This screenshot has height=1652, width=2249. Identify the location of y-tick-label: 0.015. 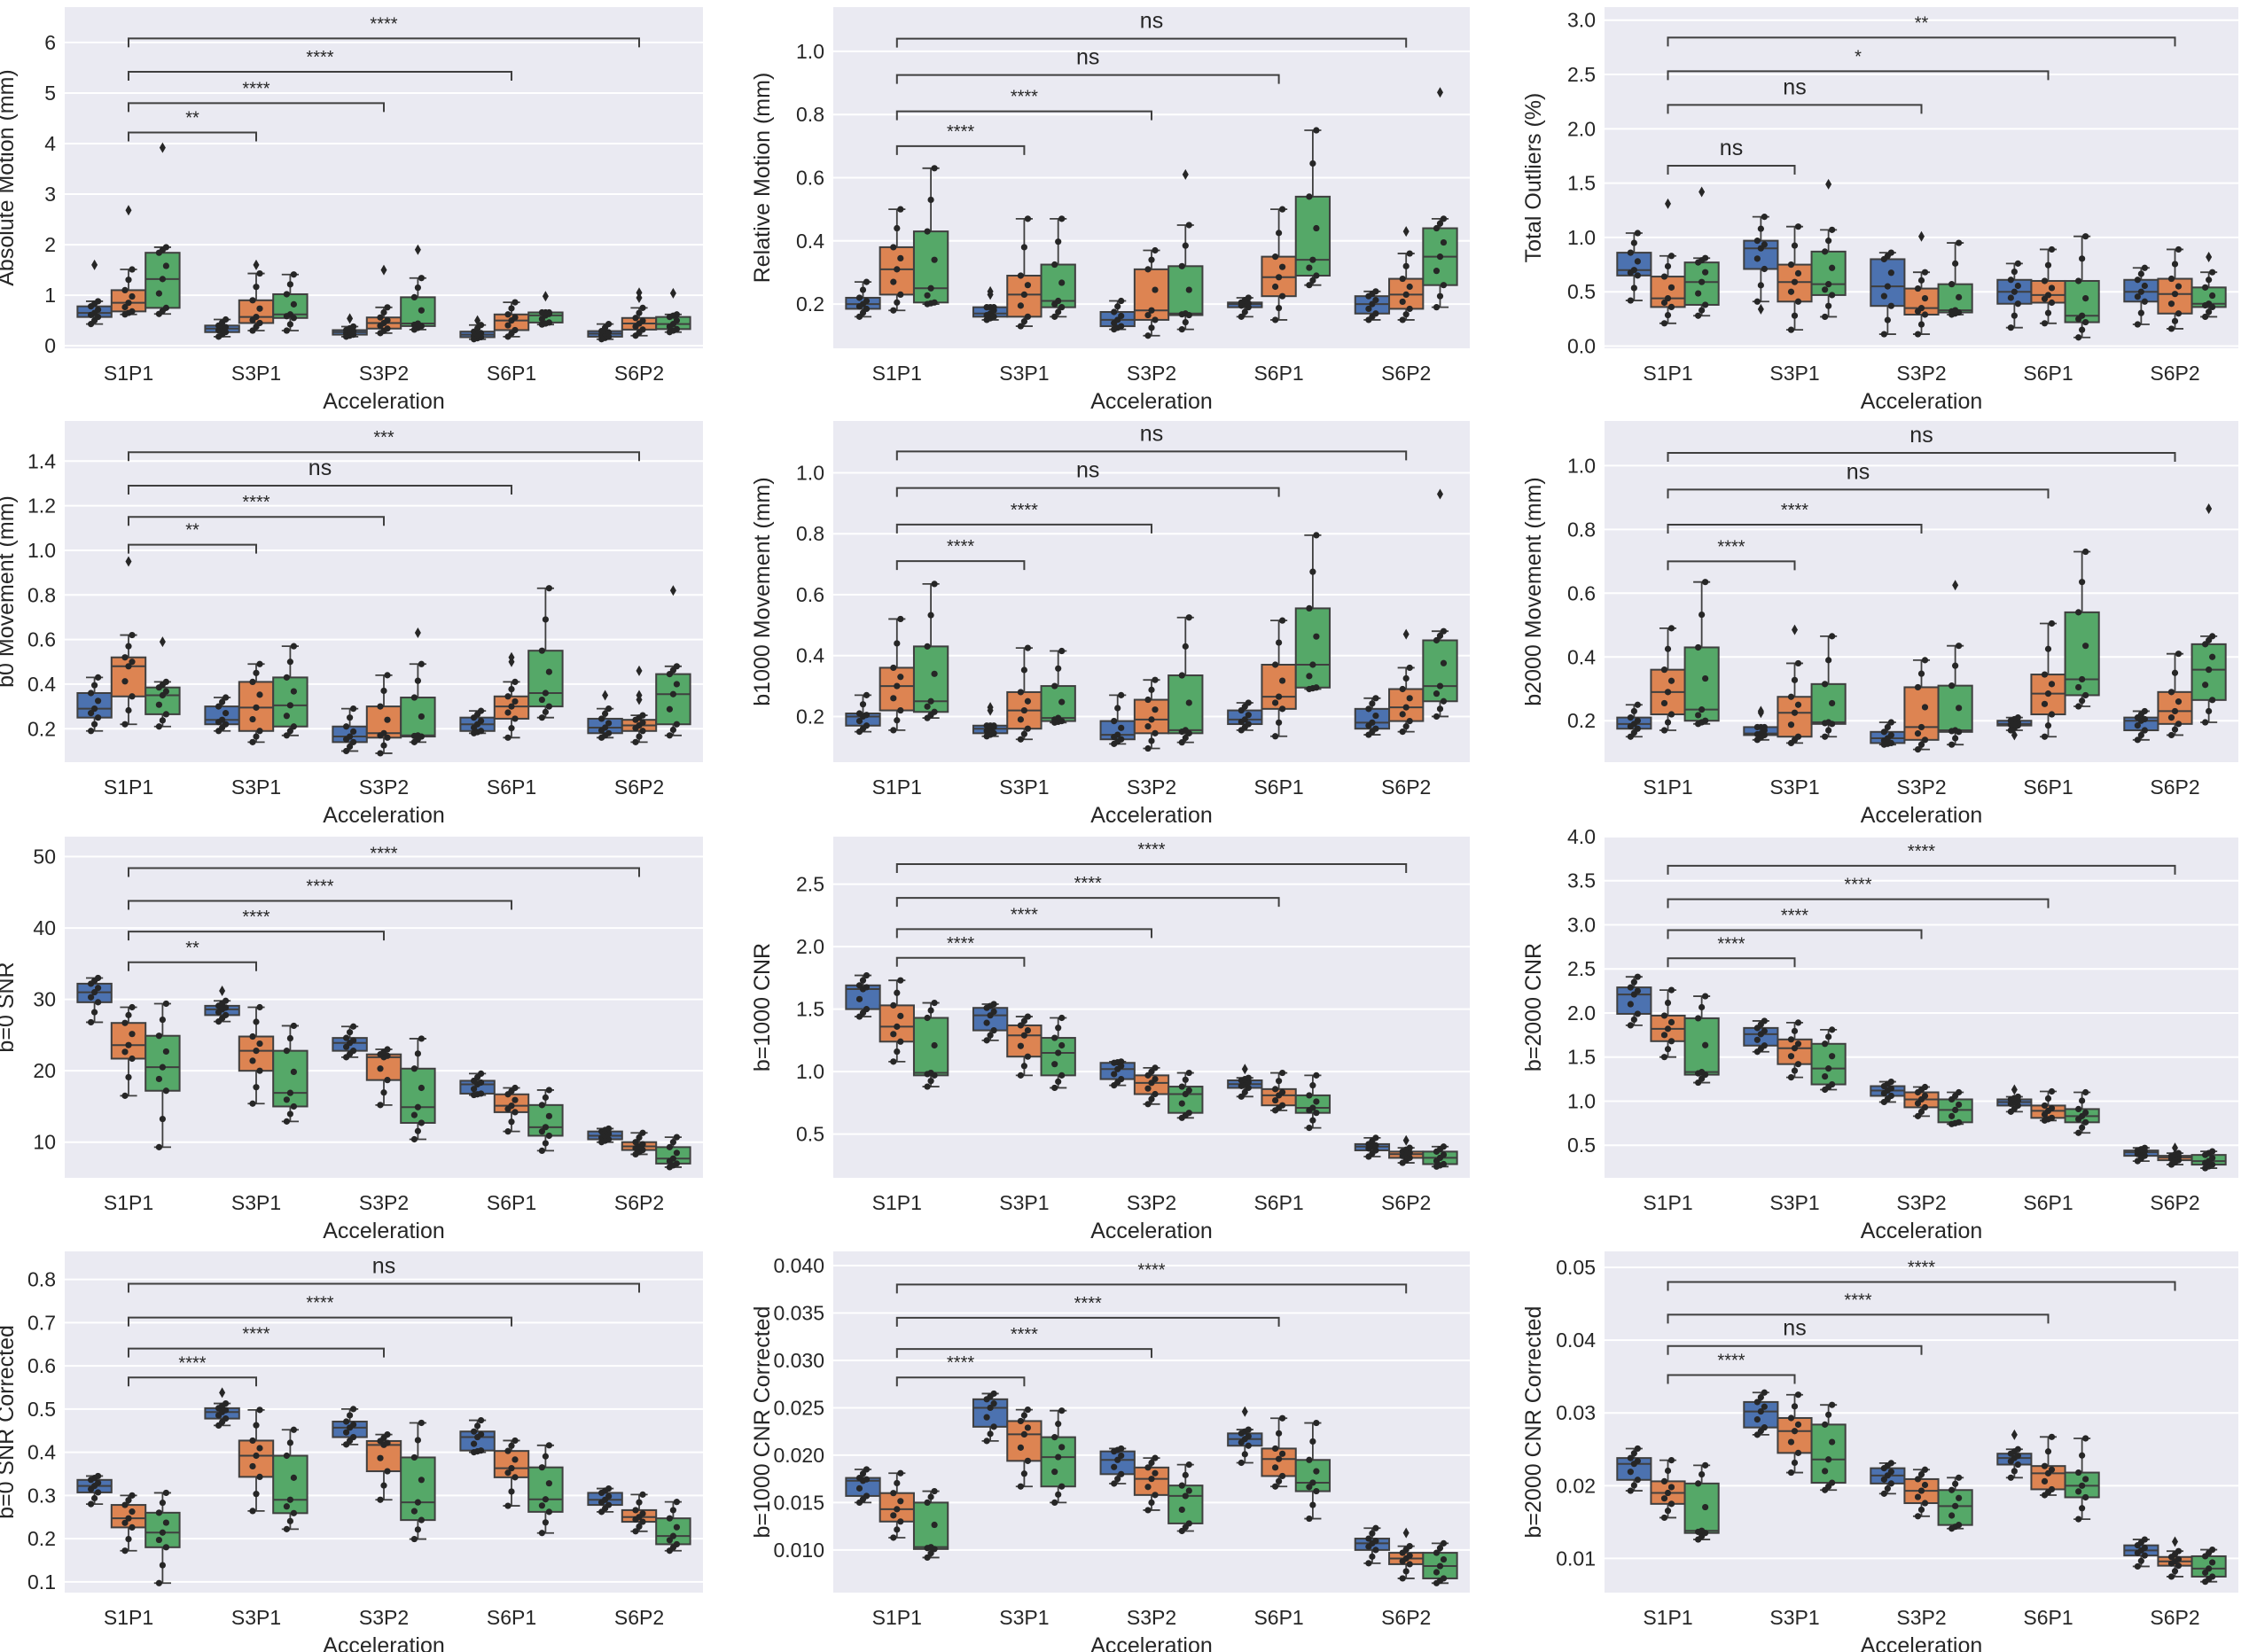
(798, 1502).